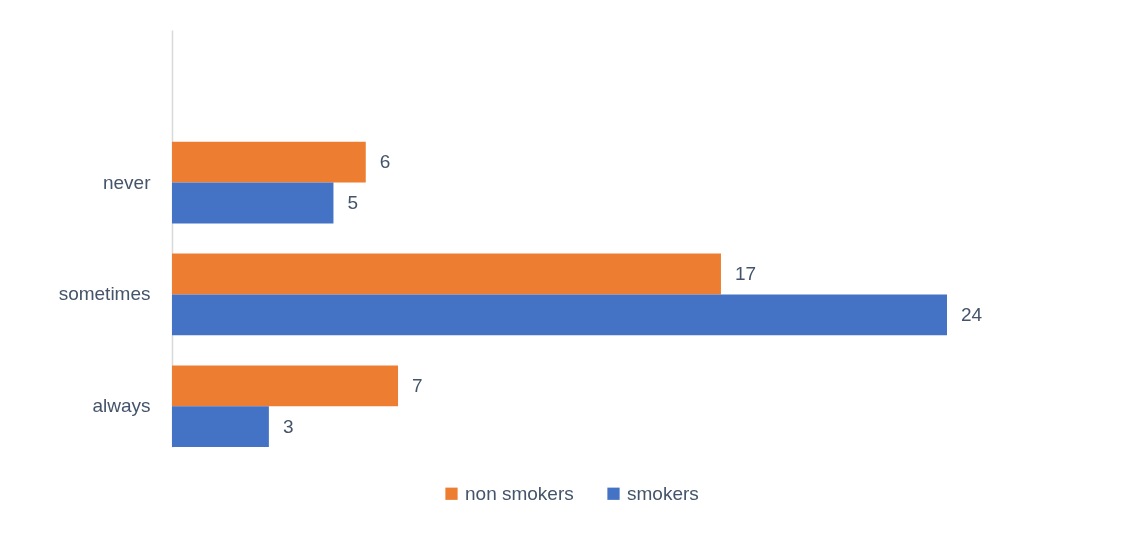  What do you see at coordinates (519, 493) in the screenshot?
I see `legend-label: non smokers` at bounding box center [519, 493].